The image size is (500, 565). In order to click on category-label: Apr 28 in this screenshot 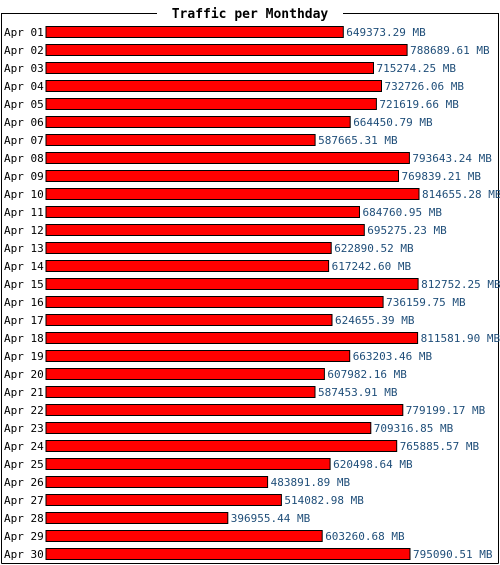, I will do `click(24, 518)`.